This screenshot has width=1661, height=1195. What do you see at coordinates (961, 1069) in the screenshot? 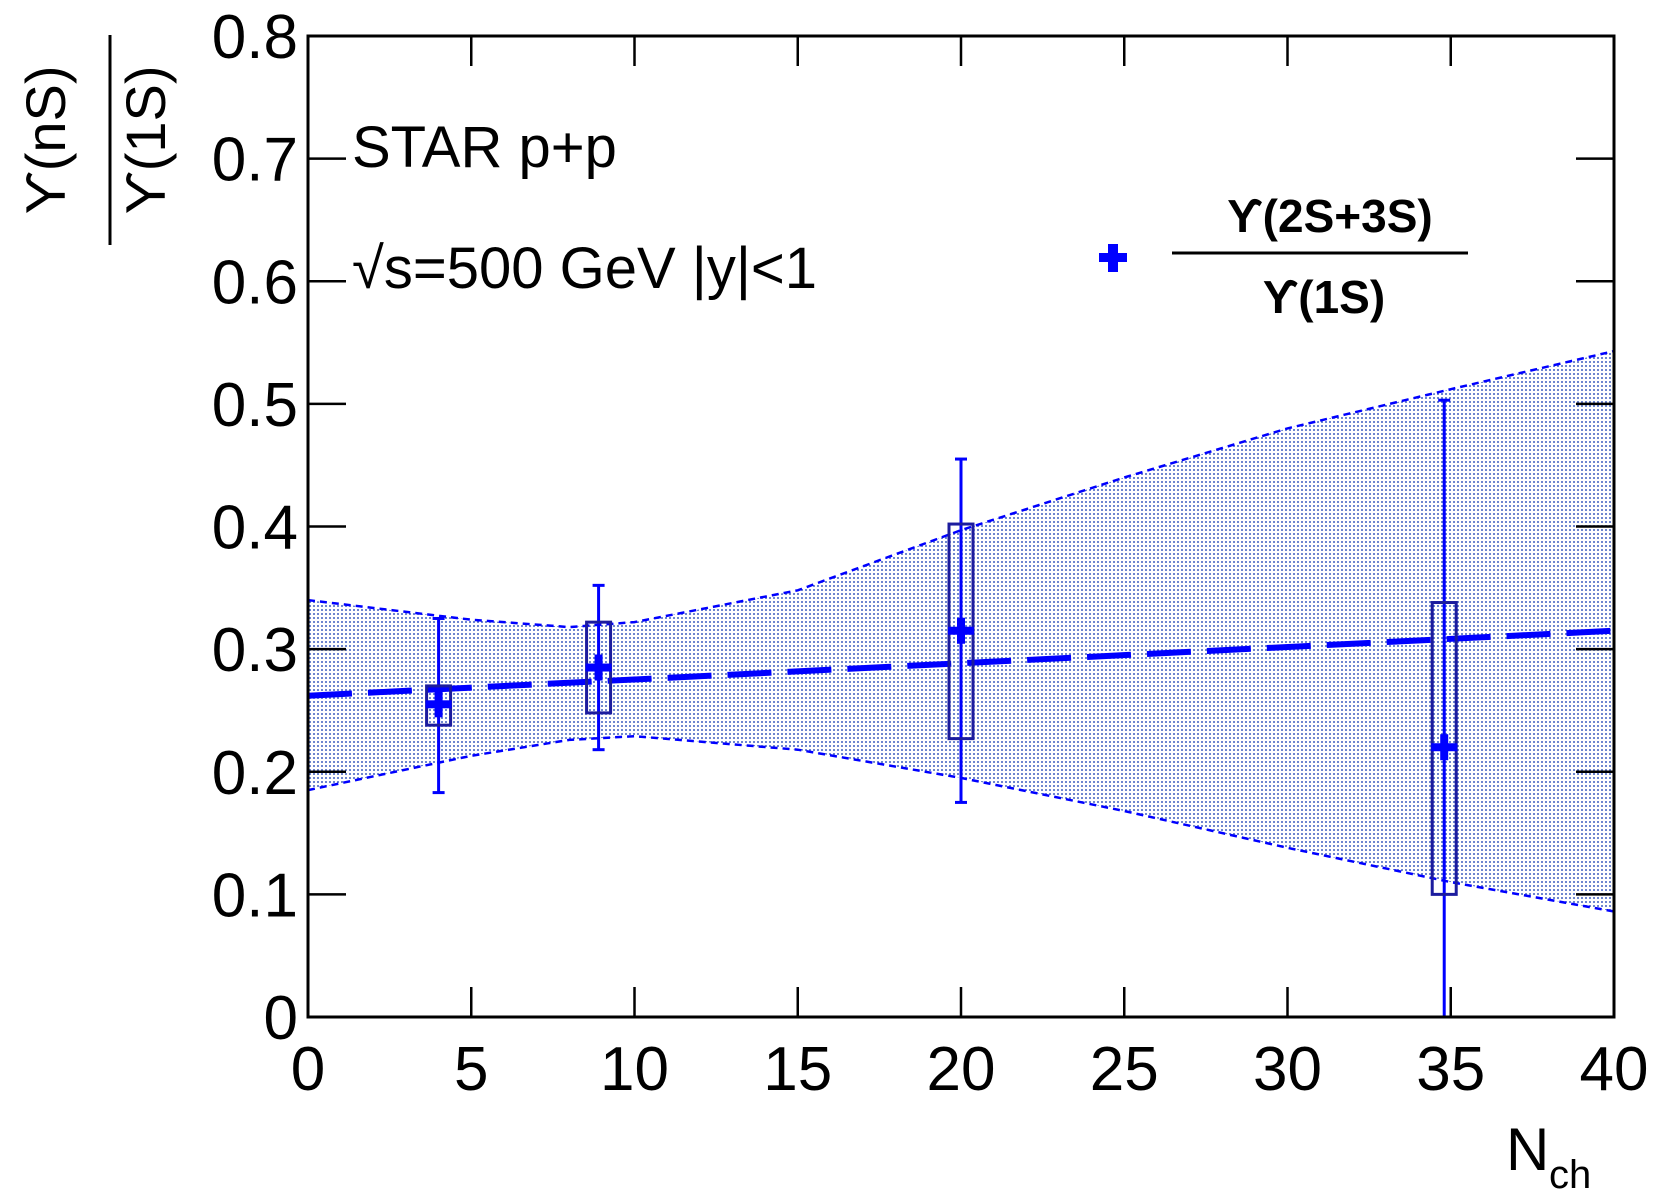
I see `x-tick-label: 20` at bounding box center [961, 1069].